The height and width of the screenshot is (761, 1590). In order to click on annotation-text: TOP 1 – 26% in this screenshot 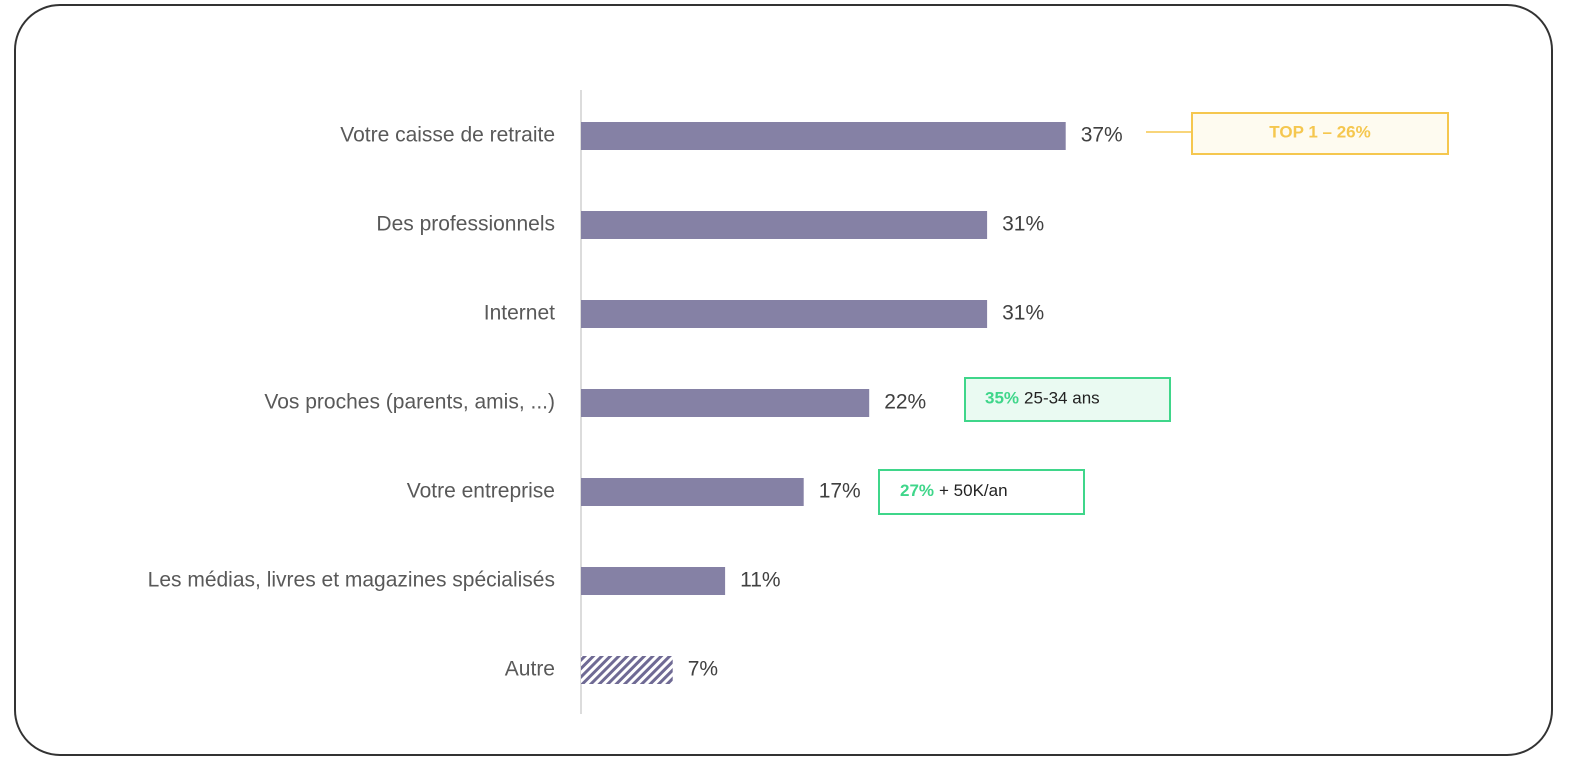, I will do `click(1319, 132)`.